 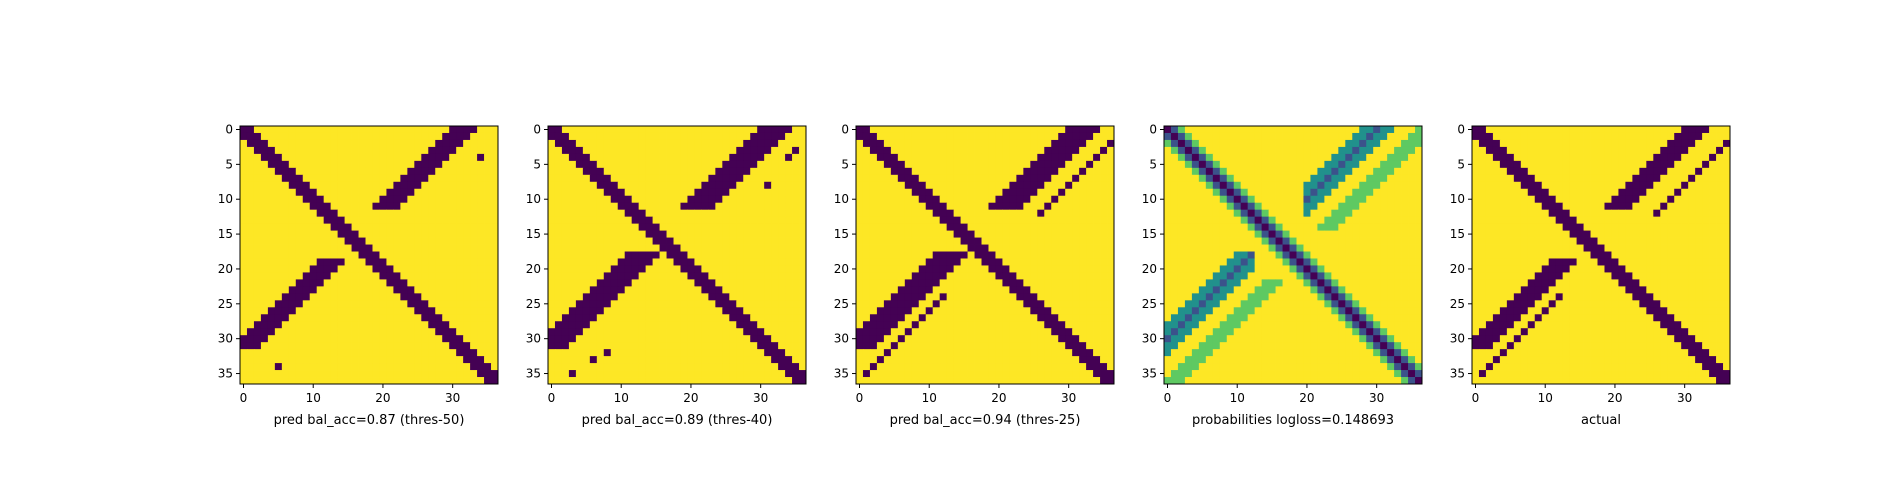 What do you see at coordinates (229, 129) in the screenshot?
I see `y-tick-label: 0` at bounding box center [229, 129].